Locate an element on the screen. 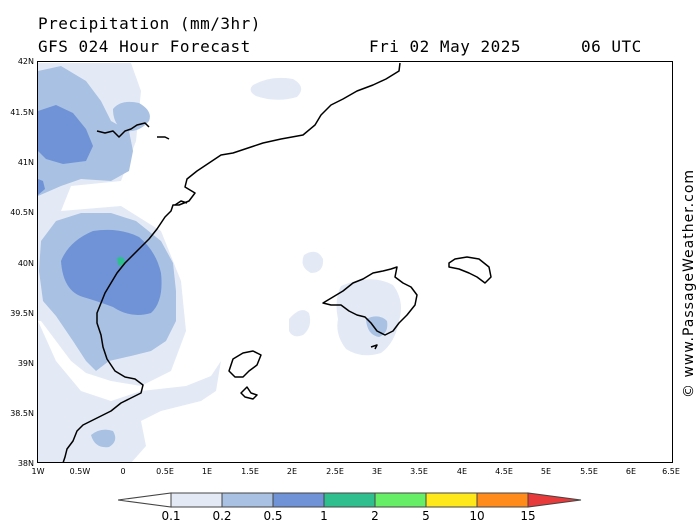  legend-label: 2 is located at coordinates (375, 516).